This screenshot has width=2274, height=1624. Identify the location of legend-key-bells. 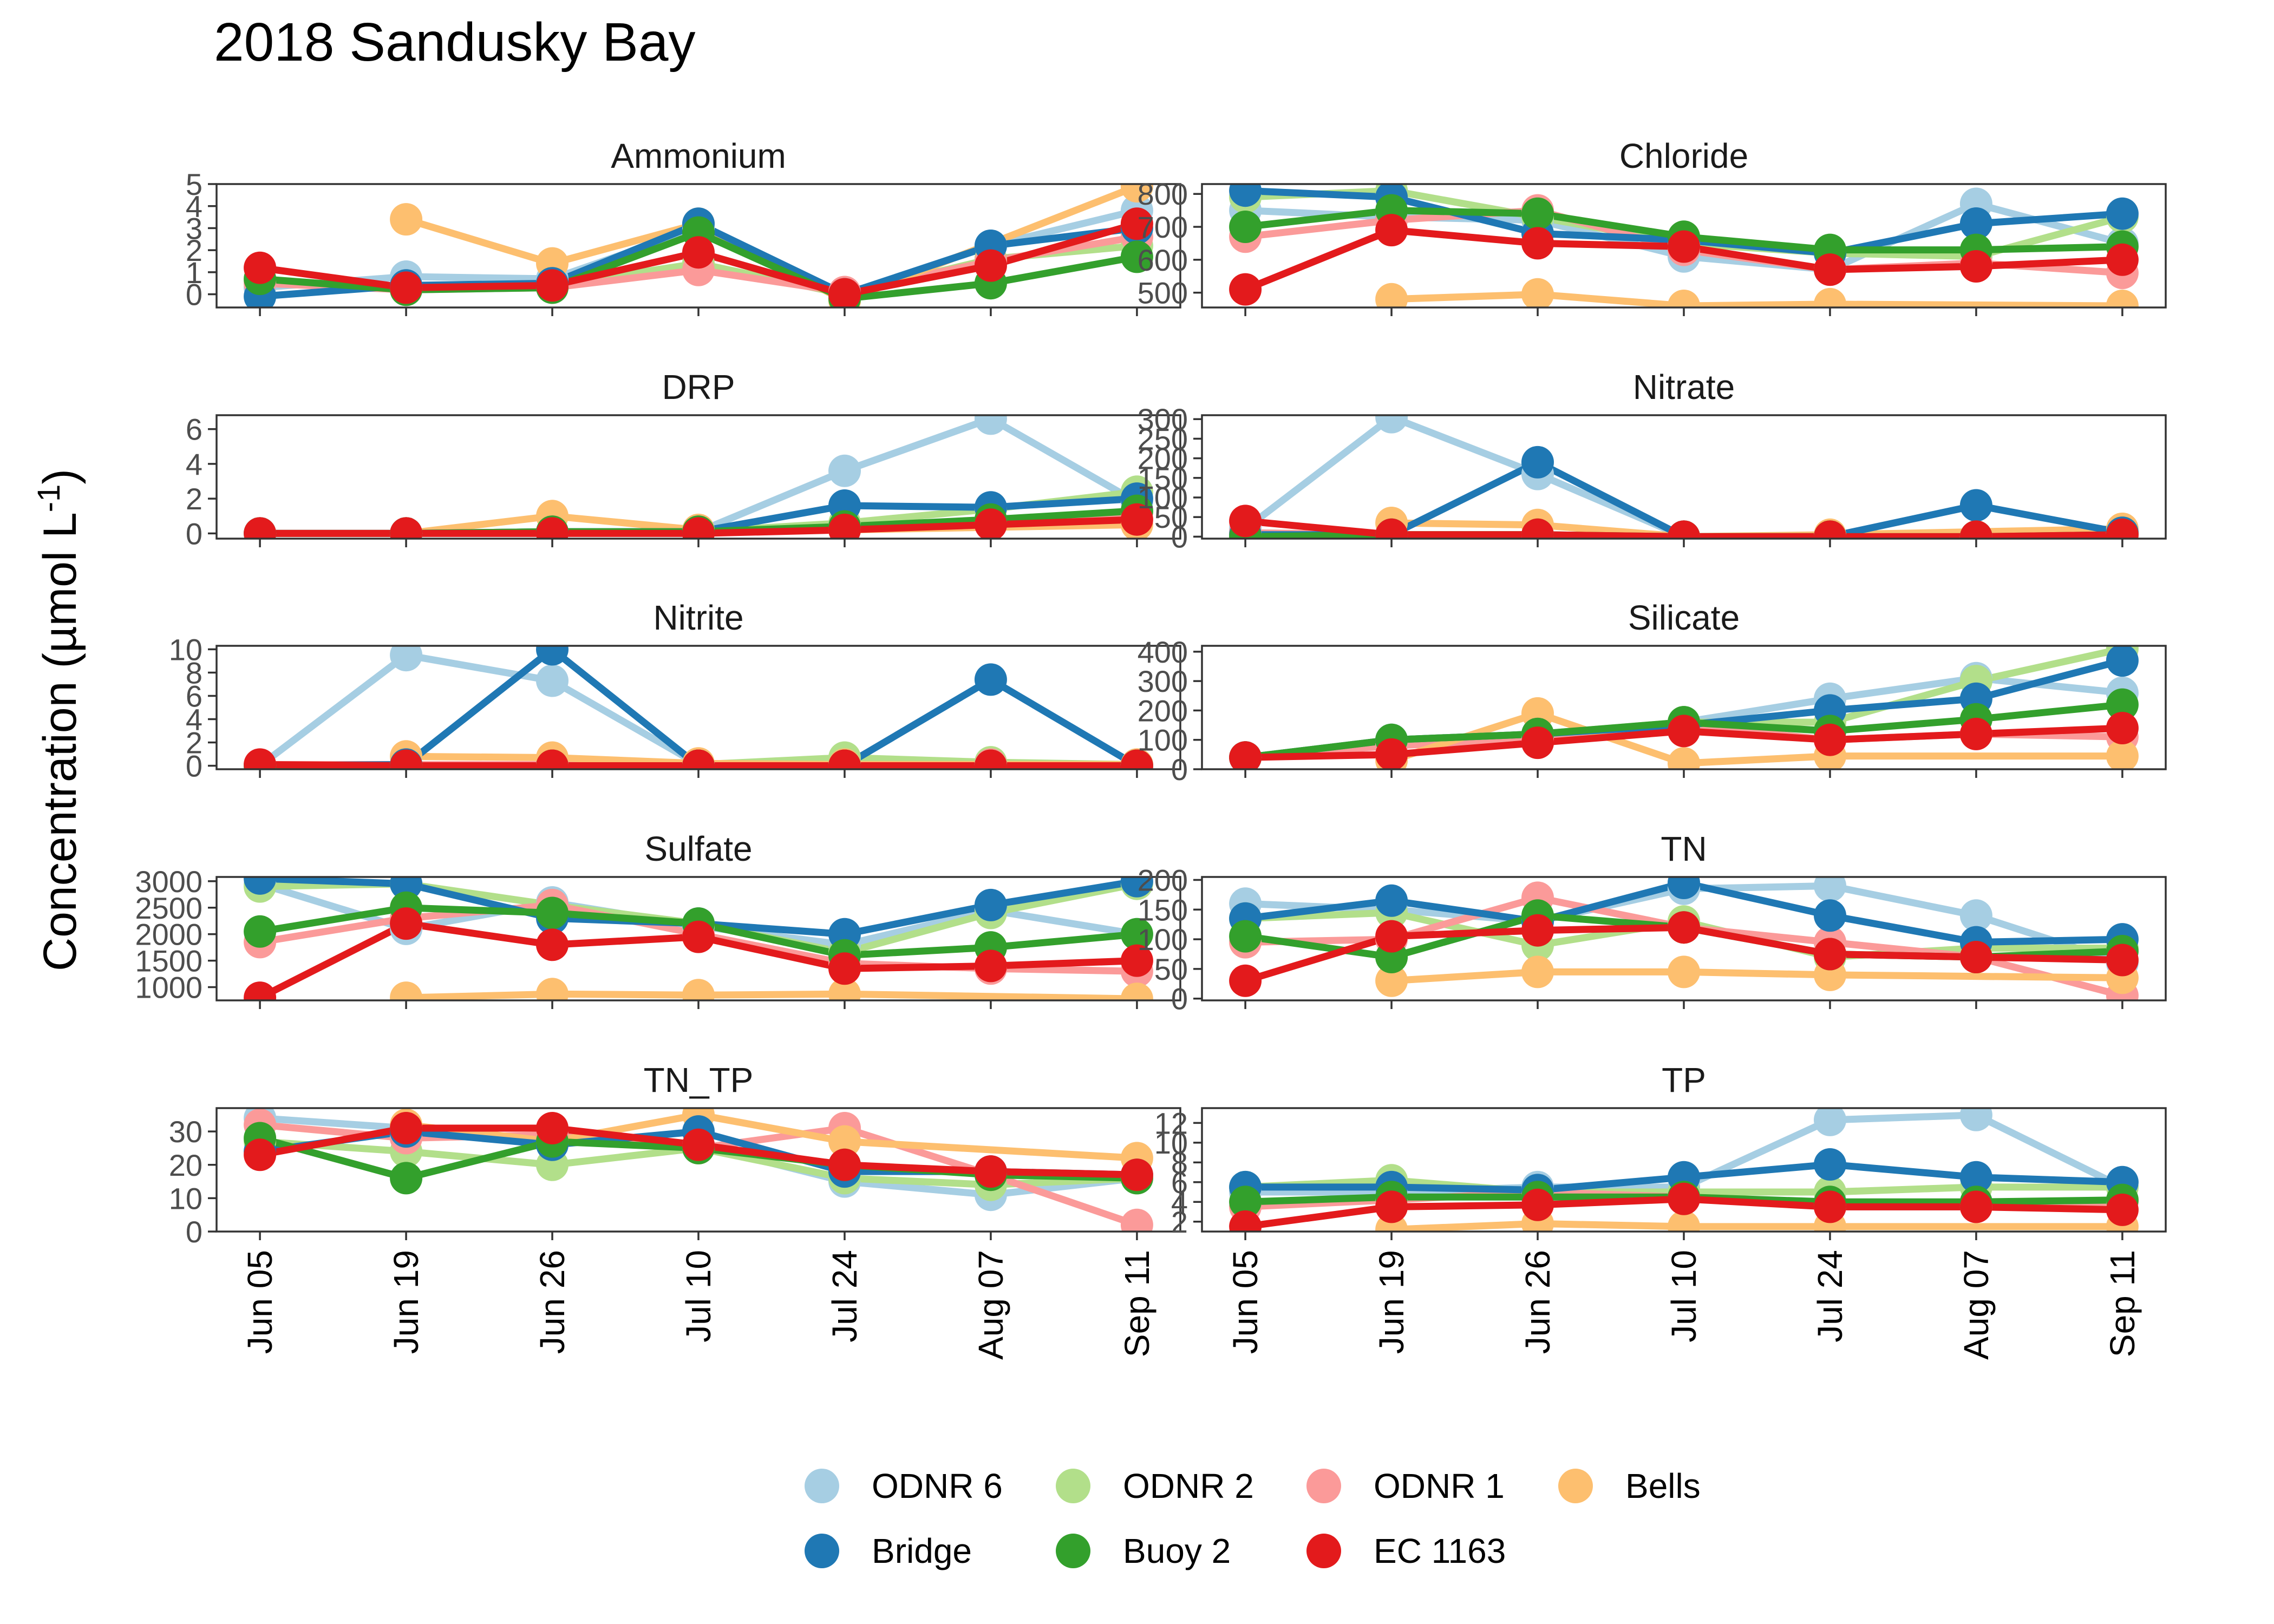
(1576, 1486).